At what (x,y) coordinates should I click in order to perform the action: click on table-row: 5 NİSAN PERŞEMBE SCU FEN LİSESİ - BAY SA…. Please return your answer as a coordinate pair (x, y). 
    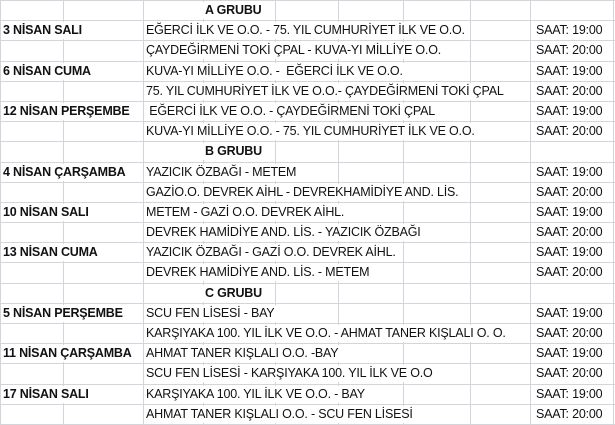
    Looking at the image, I should click on (307, 314).